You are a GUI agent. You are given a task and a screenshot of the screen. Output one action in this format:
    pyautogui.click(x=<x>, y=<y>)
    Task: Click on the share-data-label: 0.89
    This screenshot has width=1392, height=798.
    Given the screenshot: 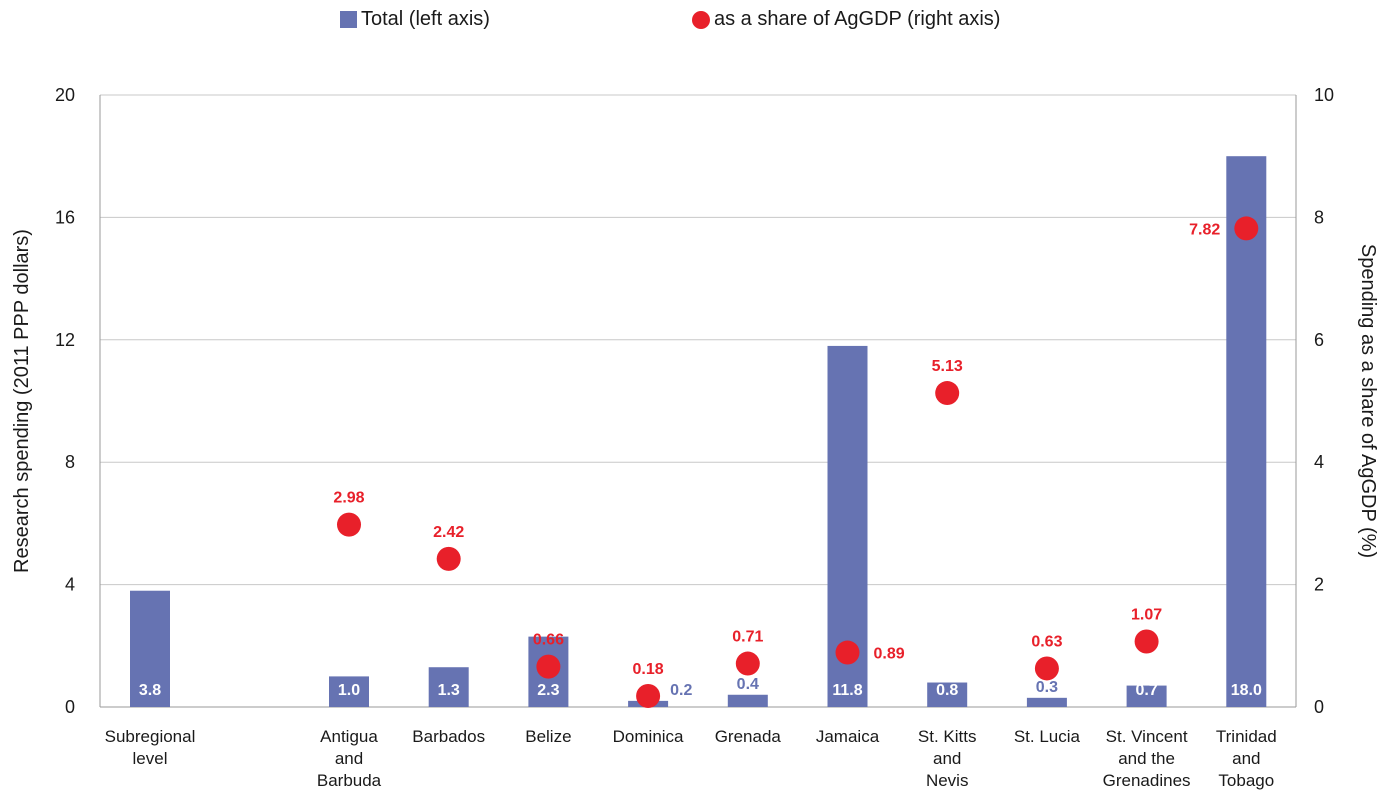 What is the action you would take?
    pyautogui.click(x=889, y=654)
    